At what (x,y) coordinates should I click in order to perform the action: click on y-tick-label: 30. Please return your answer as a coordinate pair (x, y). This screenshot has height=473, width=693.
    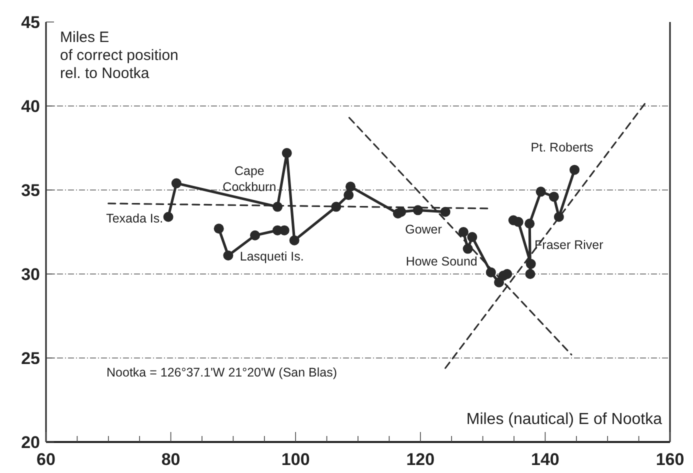
    Looking at the image, I should click on (30, 274).